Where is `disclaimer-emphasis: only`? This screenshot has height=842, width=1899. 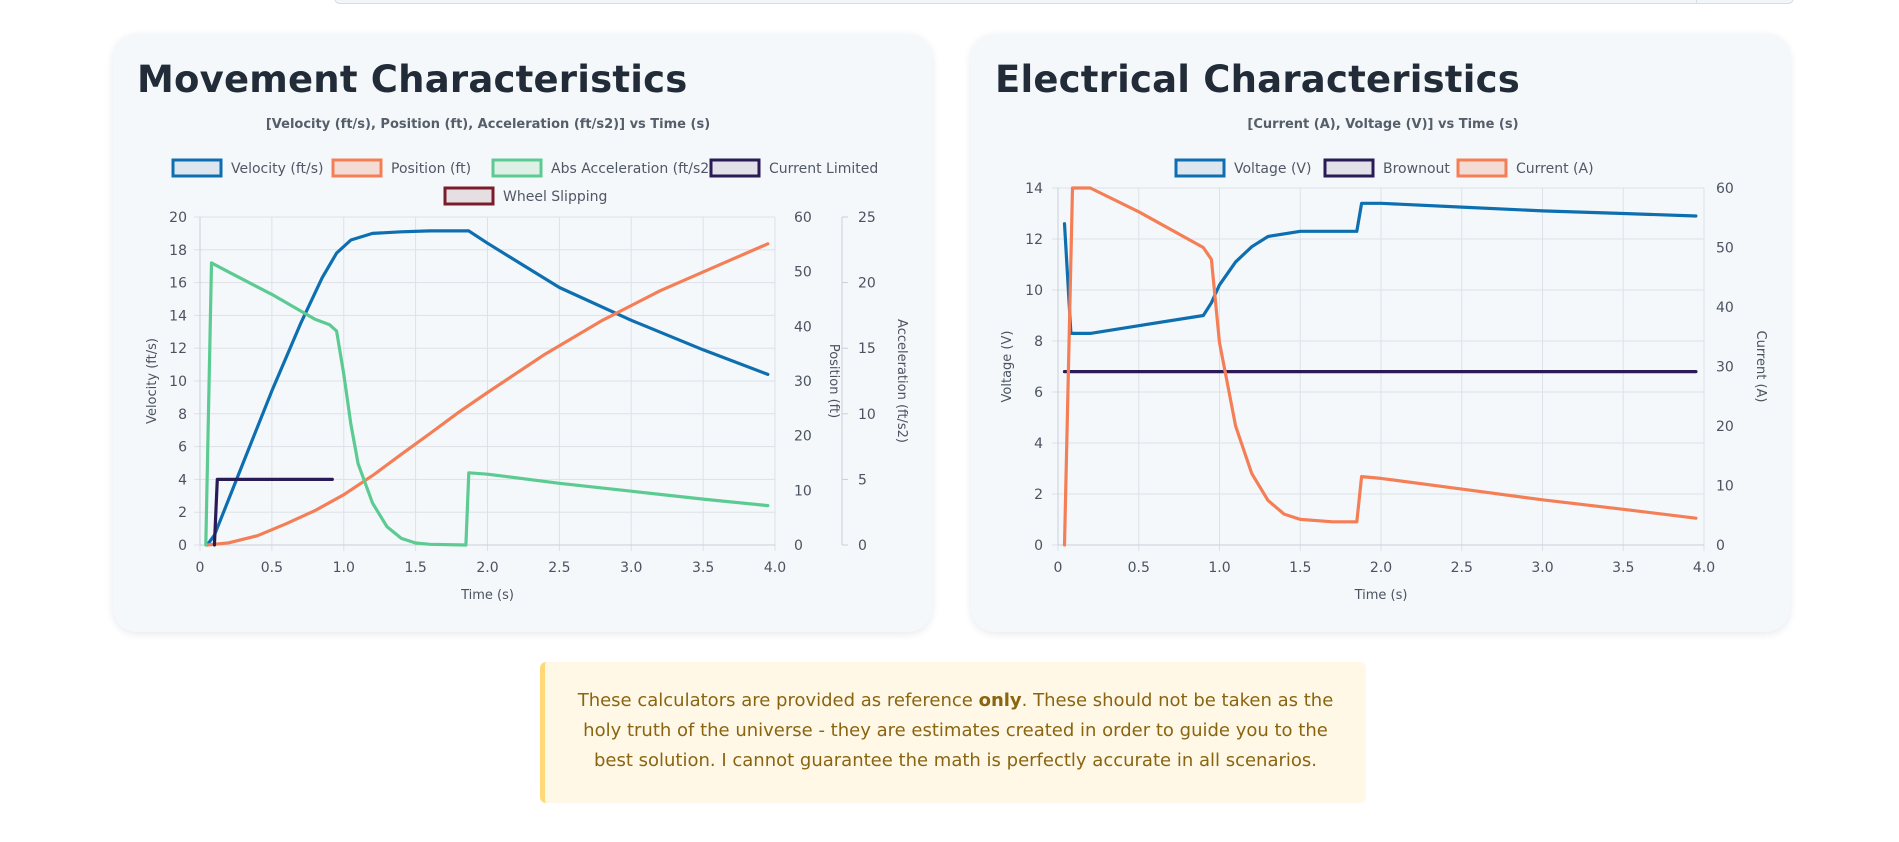 disclaimer-emphasis: only is located at coordinates (1000, 700).